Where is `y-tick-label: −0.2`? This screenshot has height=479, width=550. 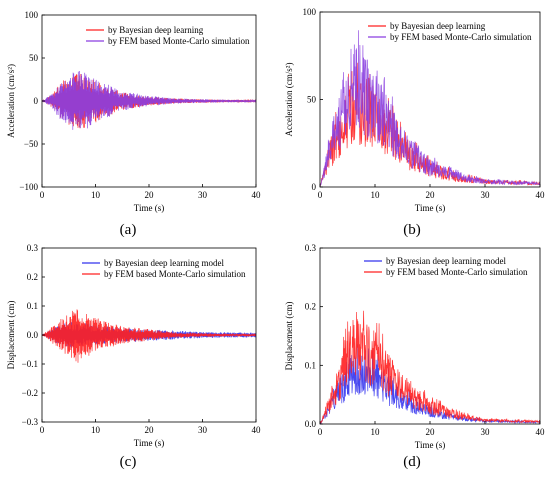
y-tick-label: −0.2 is located at coordinates (30, 393).